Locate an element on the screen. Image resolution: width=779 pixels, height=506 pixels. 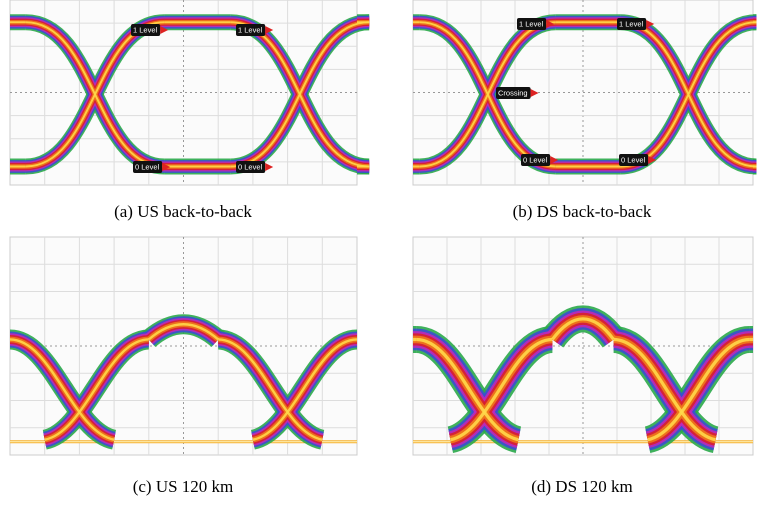
marker-label: Crossing is located at coordinates (513, 92).